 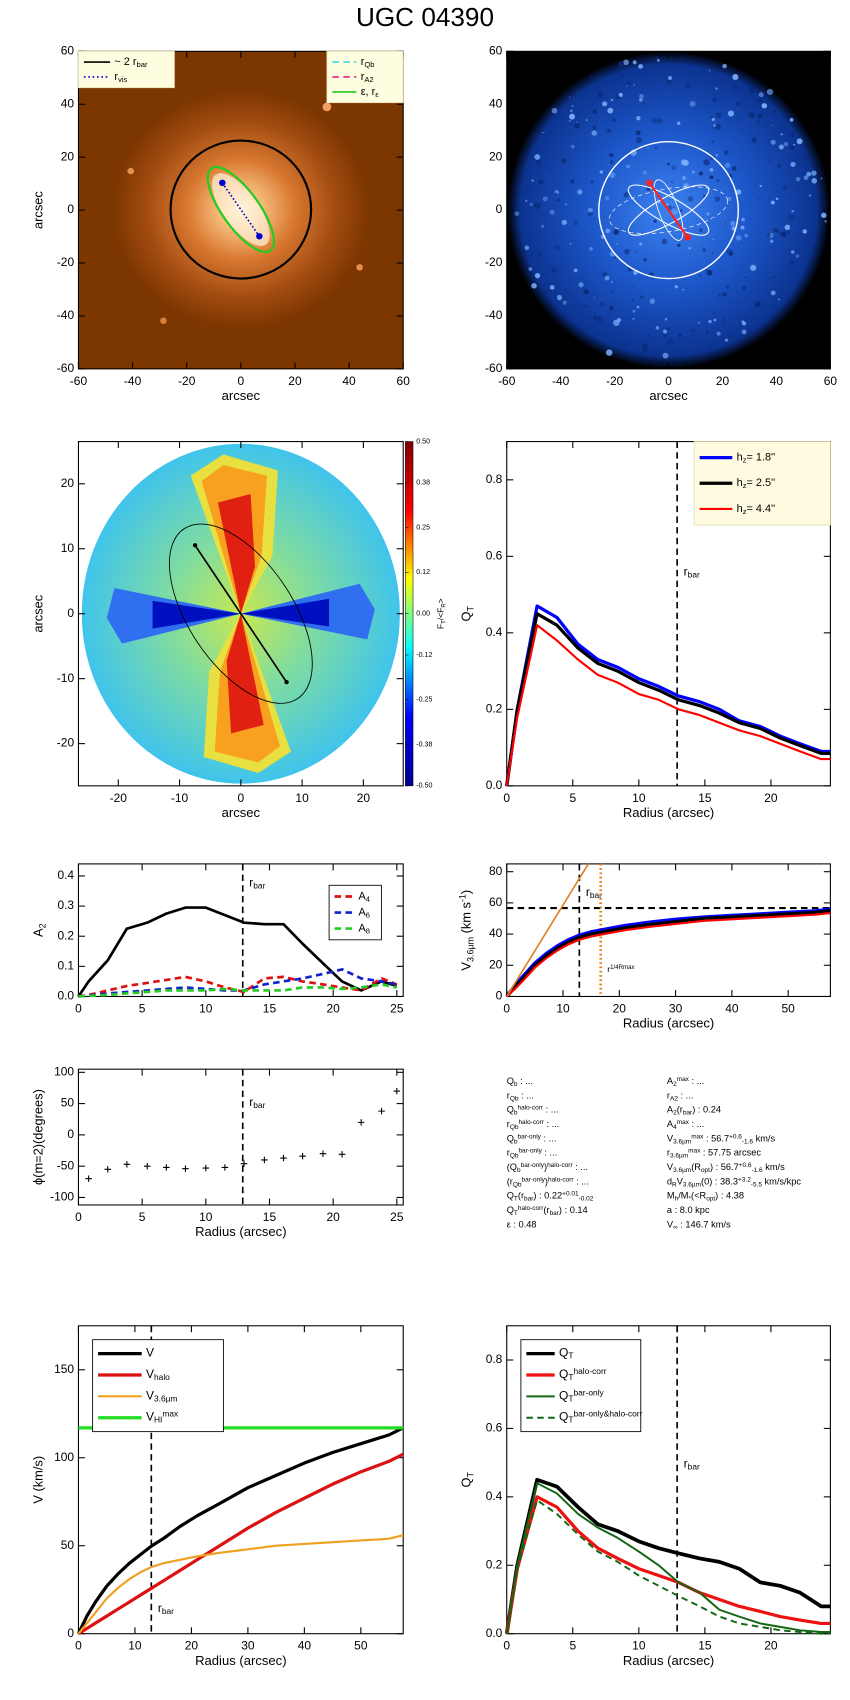 I want to click on residual-image, so click(x=668, y=210).